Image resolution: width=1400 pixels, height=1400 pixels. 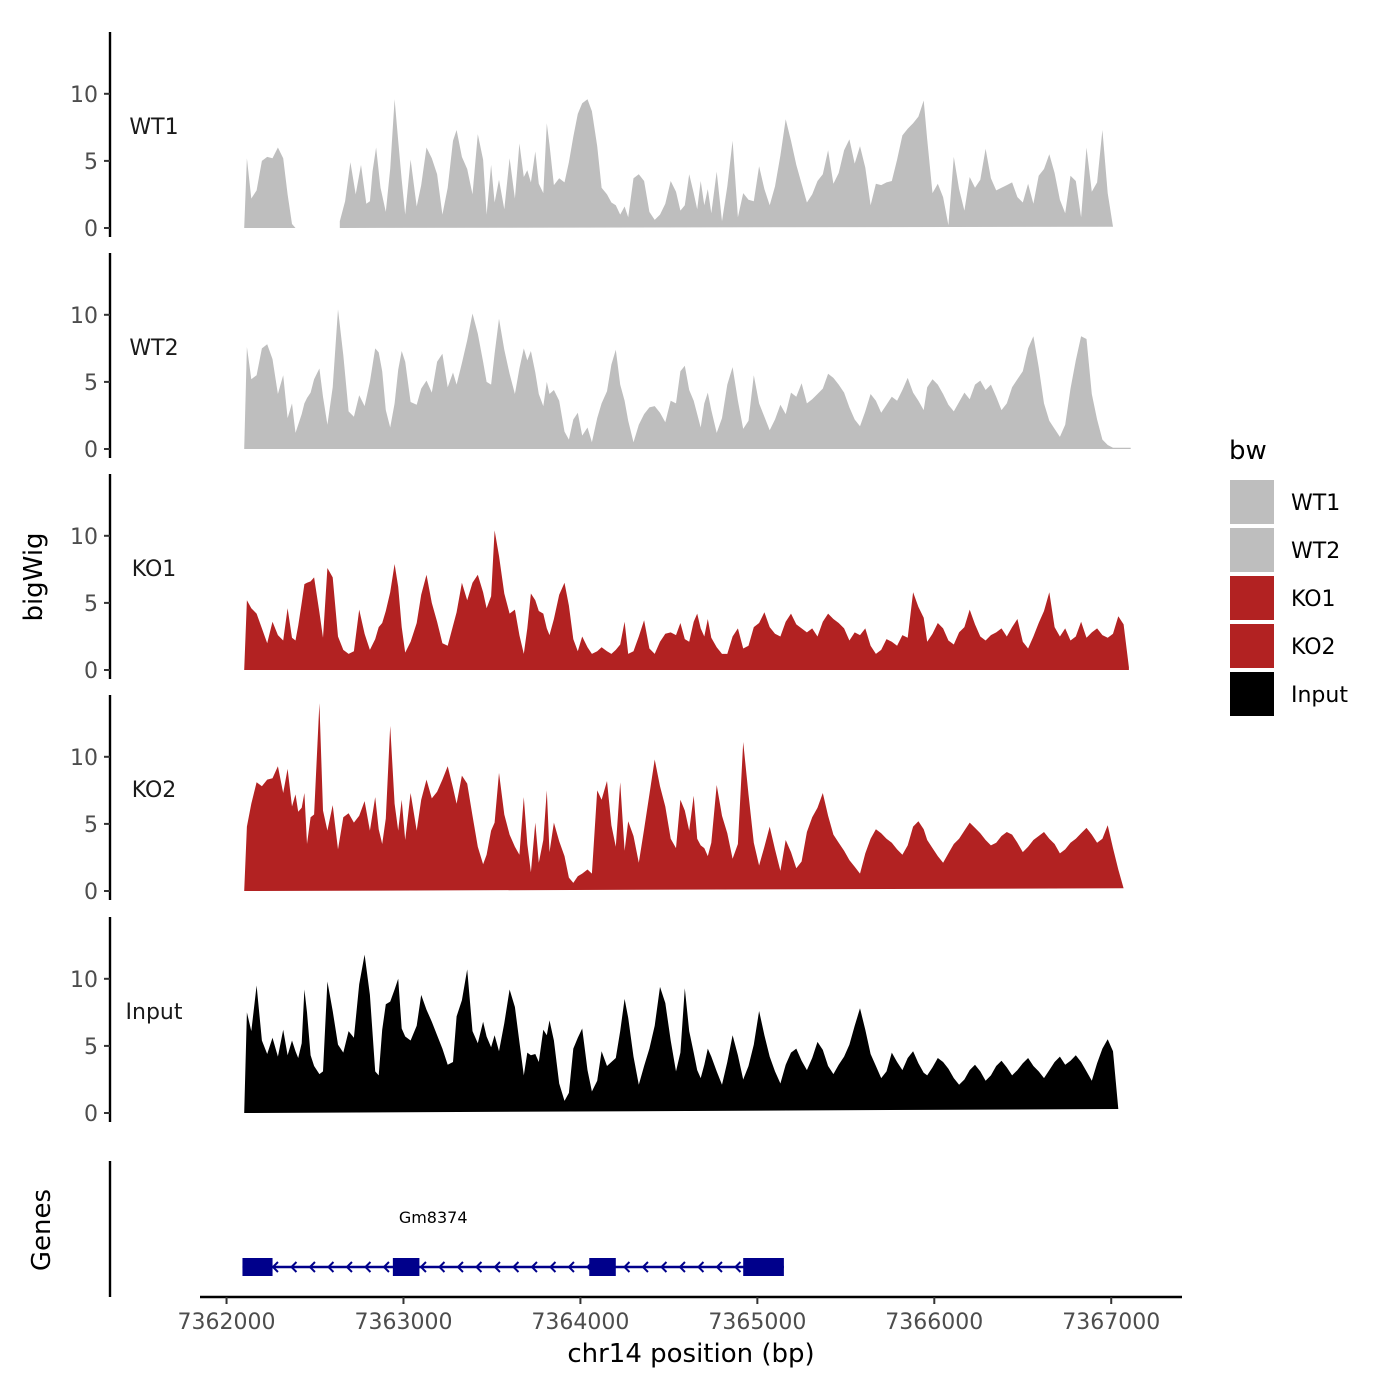 I want to click on track-label-wt2: WT2, so click(x=153, y=348).